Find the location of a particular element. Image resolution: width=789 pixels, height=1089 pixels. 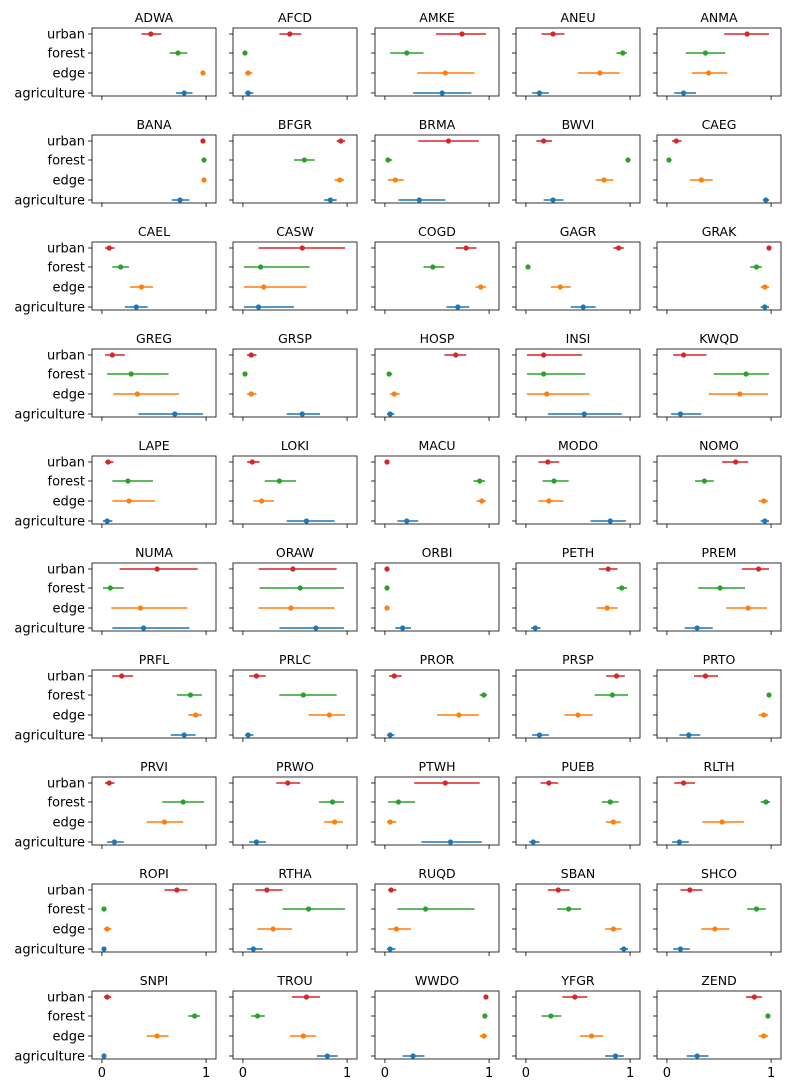

panel-zend: ZEND 0 1 is located at coordinates (717, 1027).